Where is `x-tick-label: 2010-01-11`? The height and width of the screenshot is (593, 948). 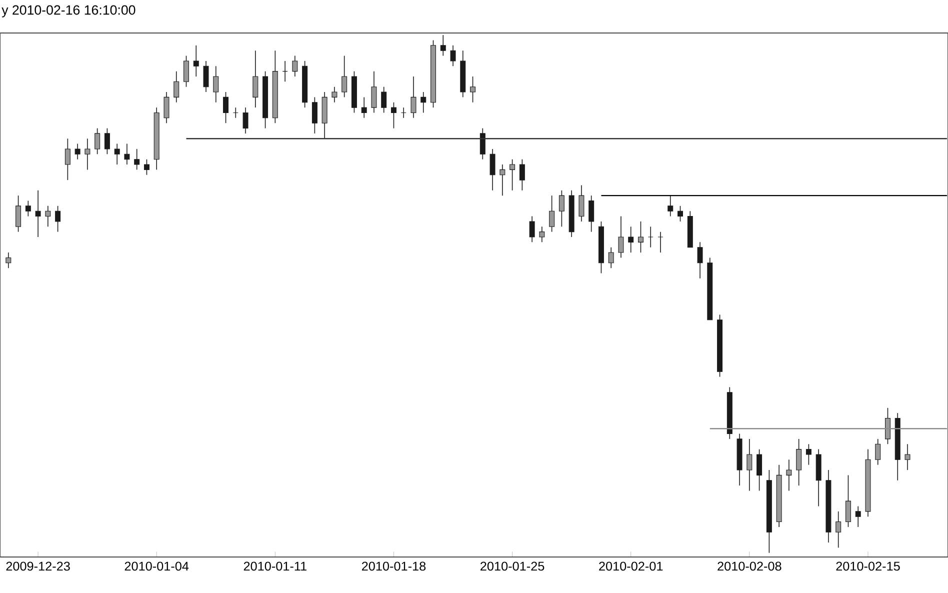 x-tick-label: 2010-01-11 is located at coordinates (275, 566).